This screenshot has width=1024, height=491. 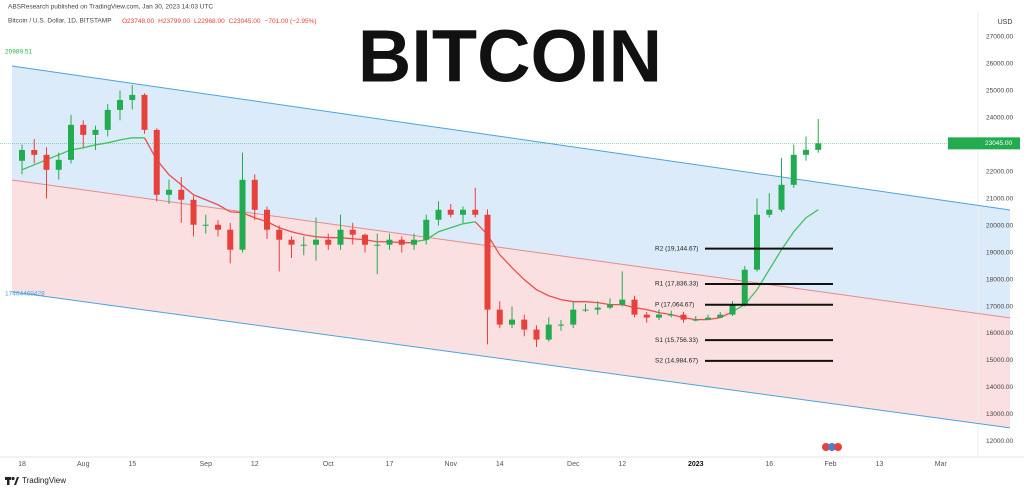 What do you see at coordinates (25, 294) in the screenshot?
I see `side-label: 17464469428` at bounding box center [25, 294].